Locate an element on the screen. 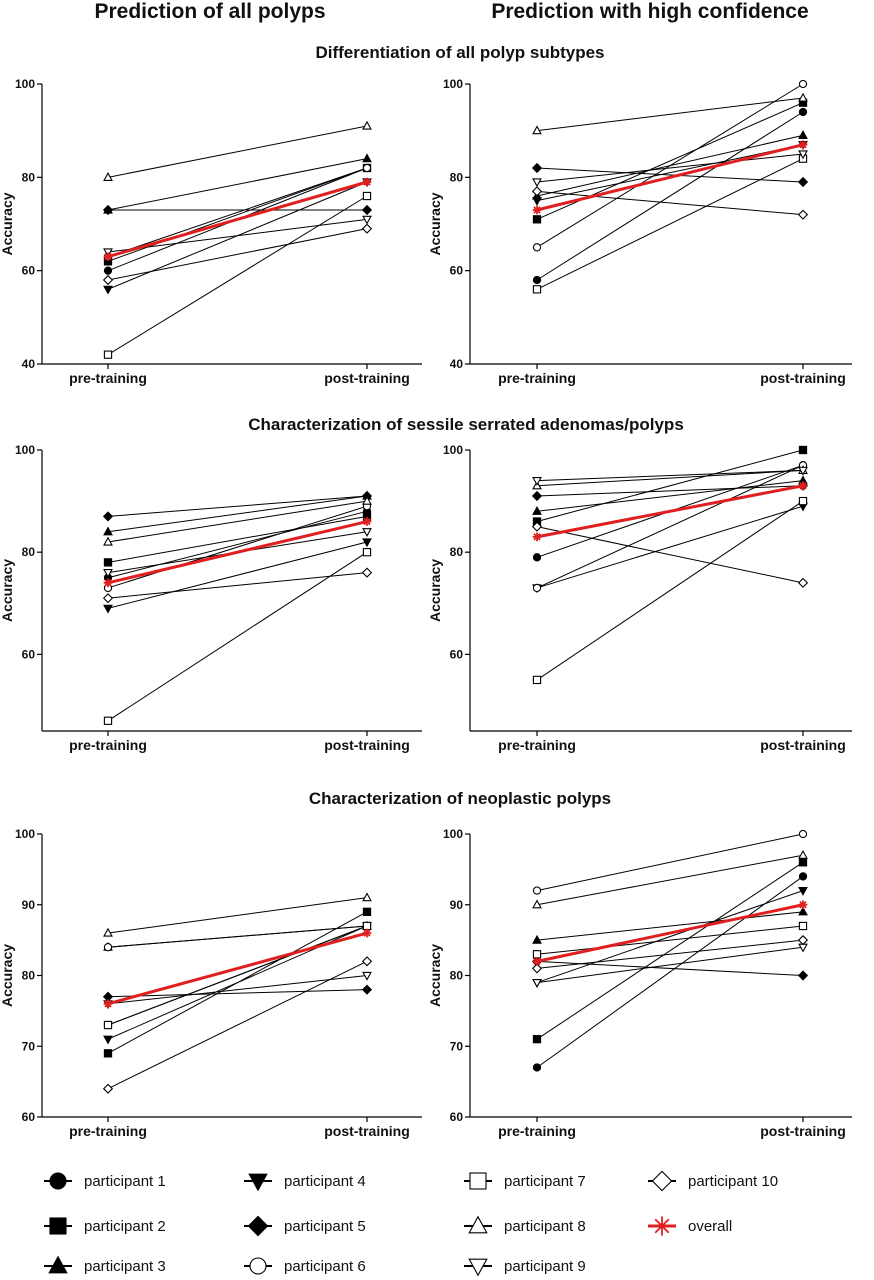 This screenshot has height=1280, width=874. legend-label: participant 1 is located at coordinates (125, 1181).